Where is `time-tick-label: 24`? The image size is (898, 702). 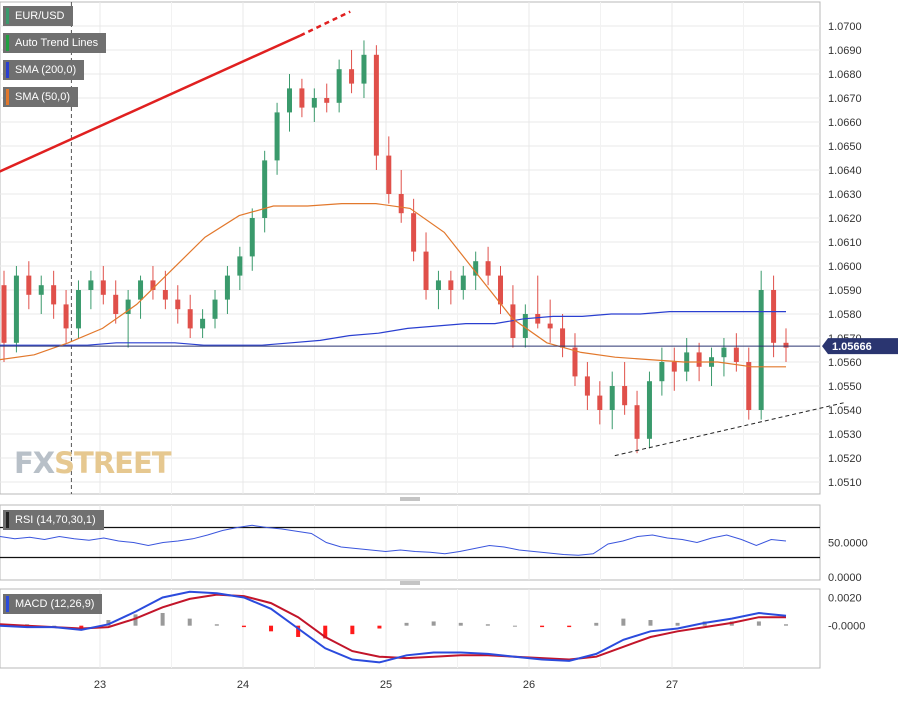 time-tick-label: 24 is located at coordinates (243, 685).